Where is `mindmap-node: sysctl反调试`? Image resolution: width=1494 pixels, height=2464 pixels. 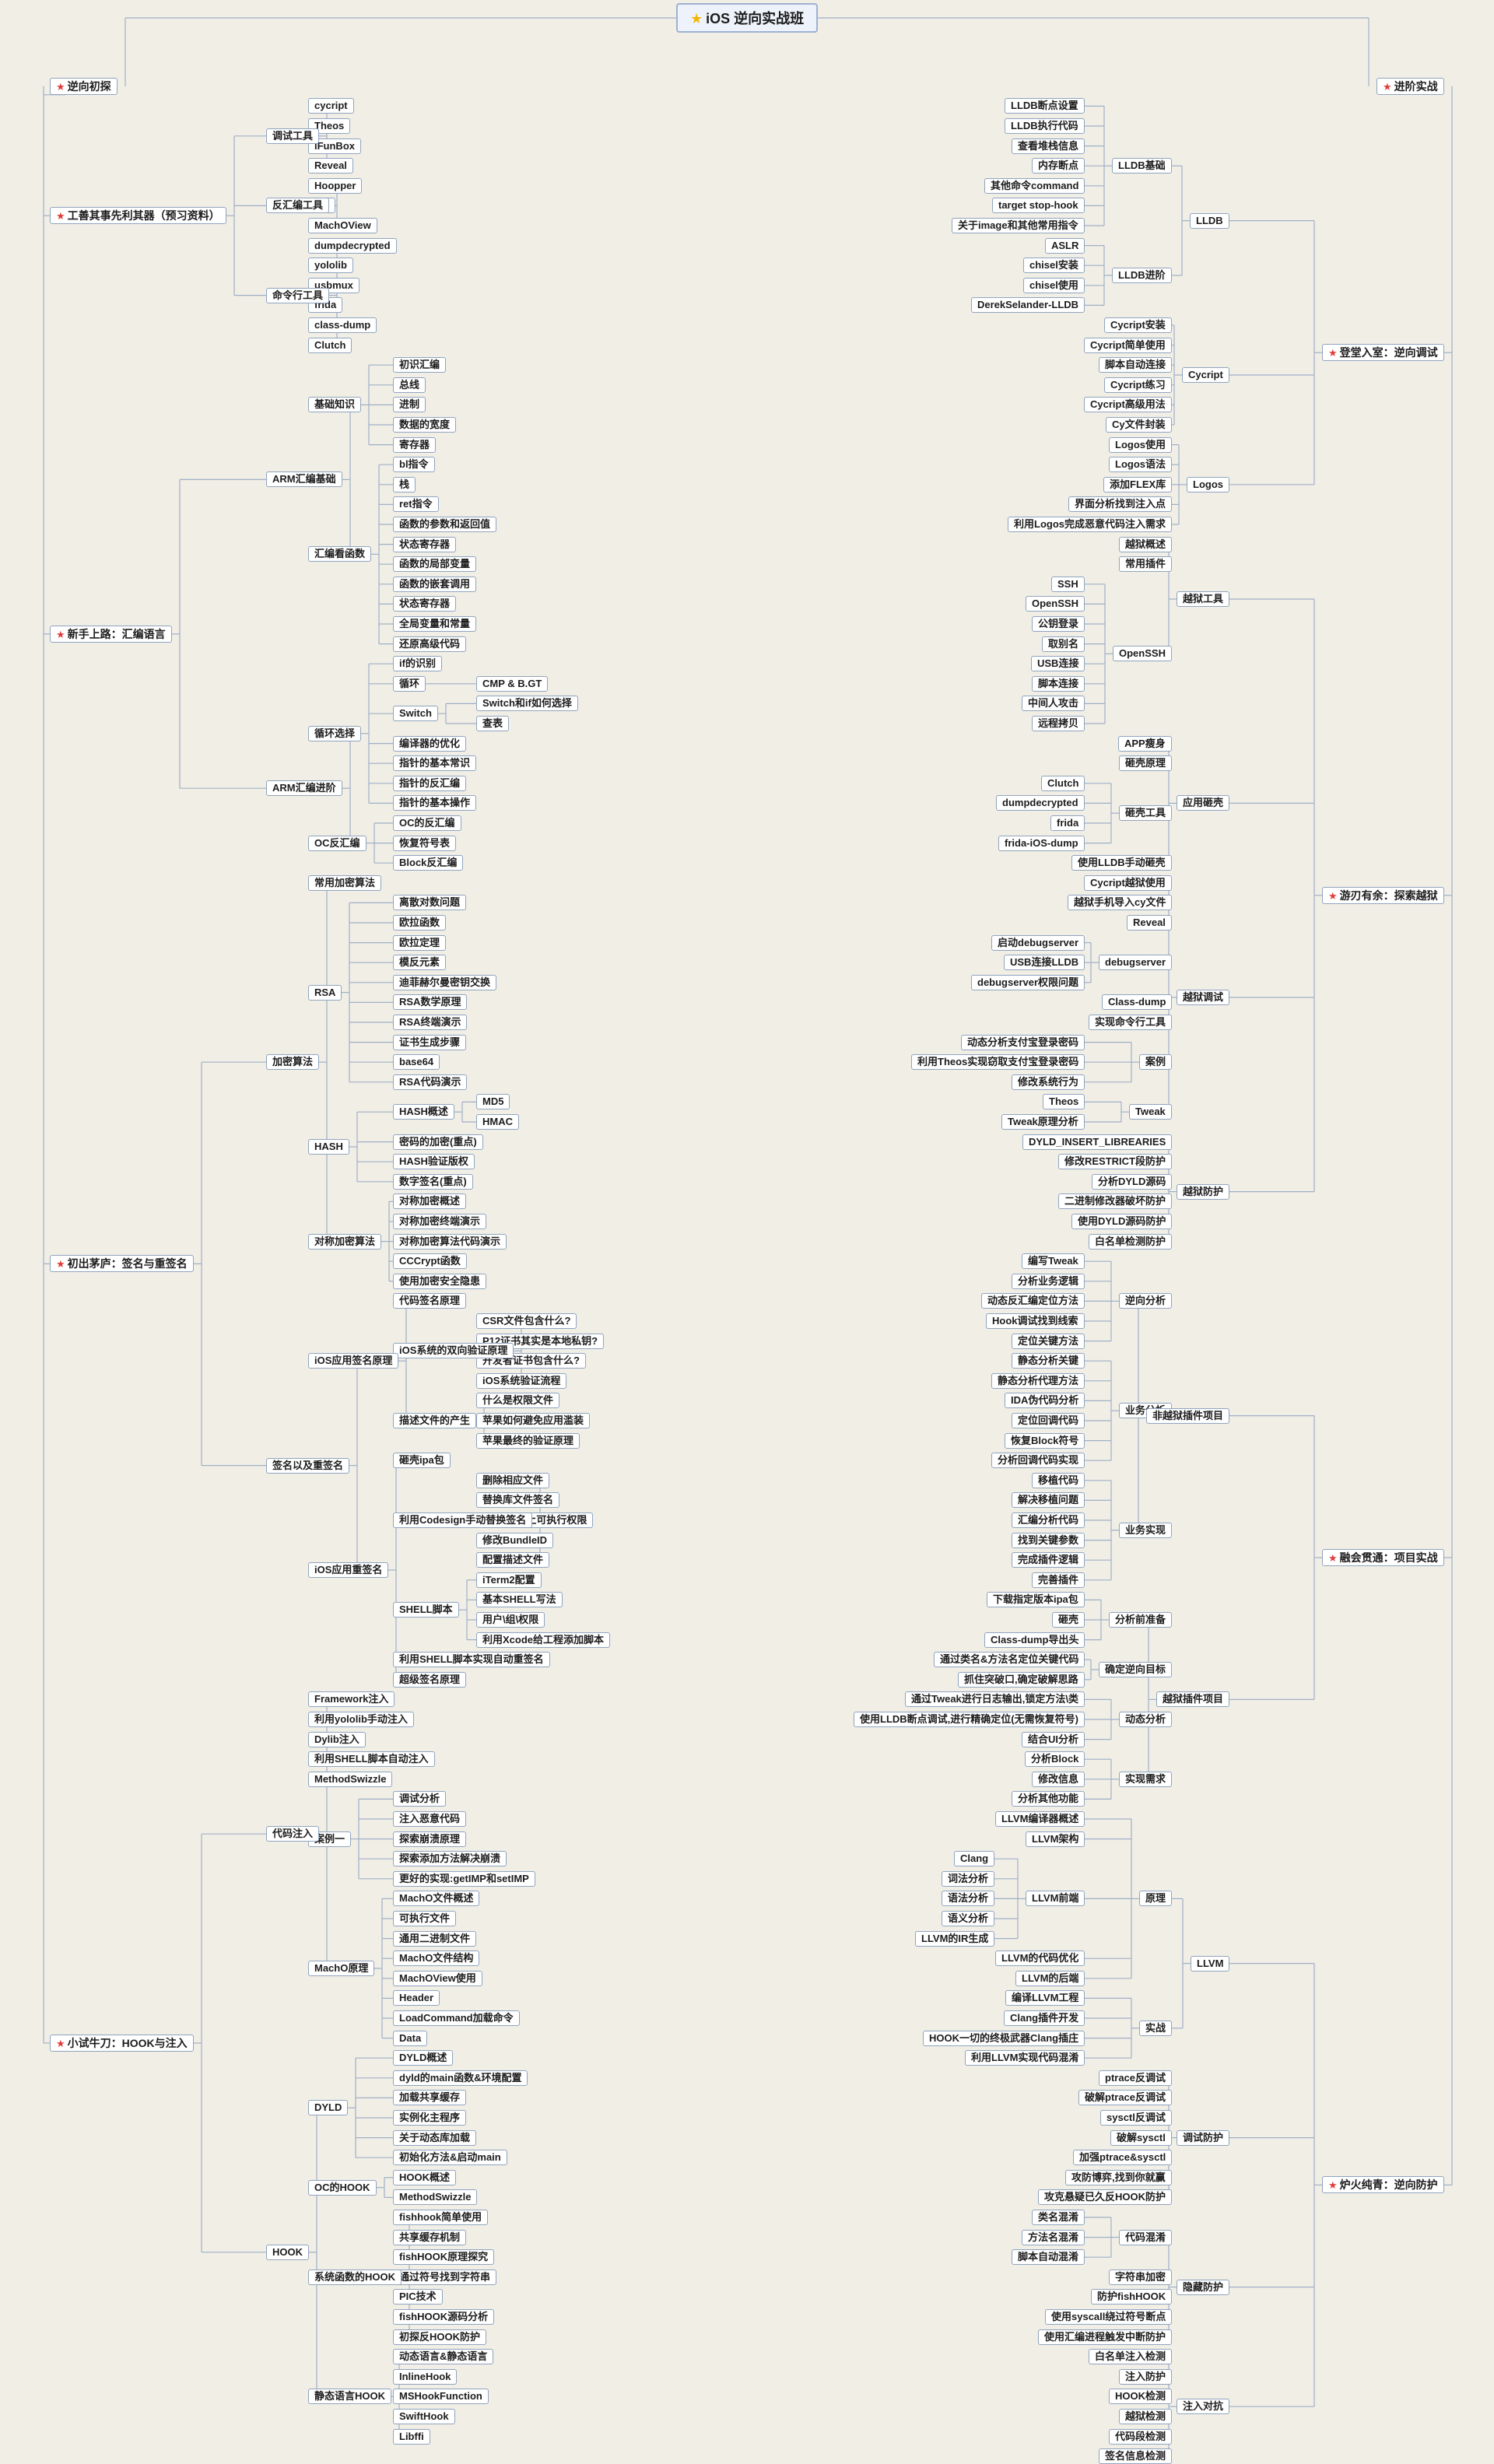 mindmap-node: sysctl反调试 is located at coordinates (1136, 2118).